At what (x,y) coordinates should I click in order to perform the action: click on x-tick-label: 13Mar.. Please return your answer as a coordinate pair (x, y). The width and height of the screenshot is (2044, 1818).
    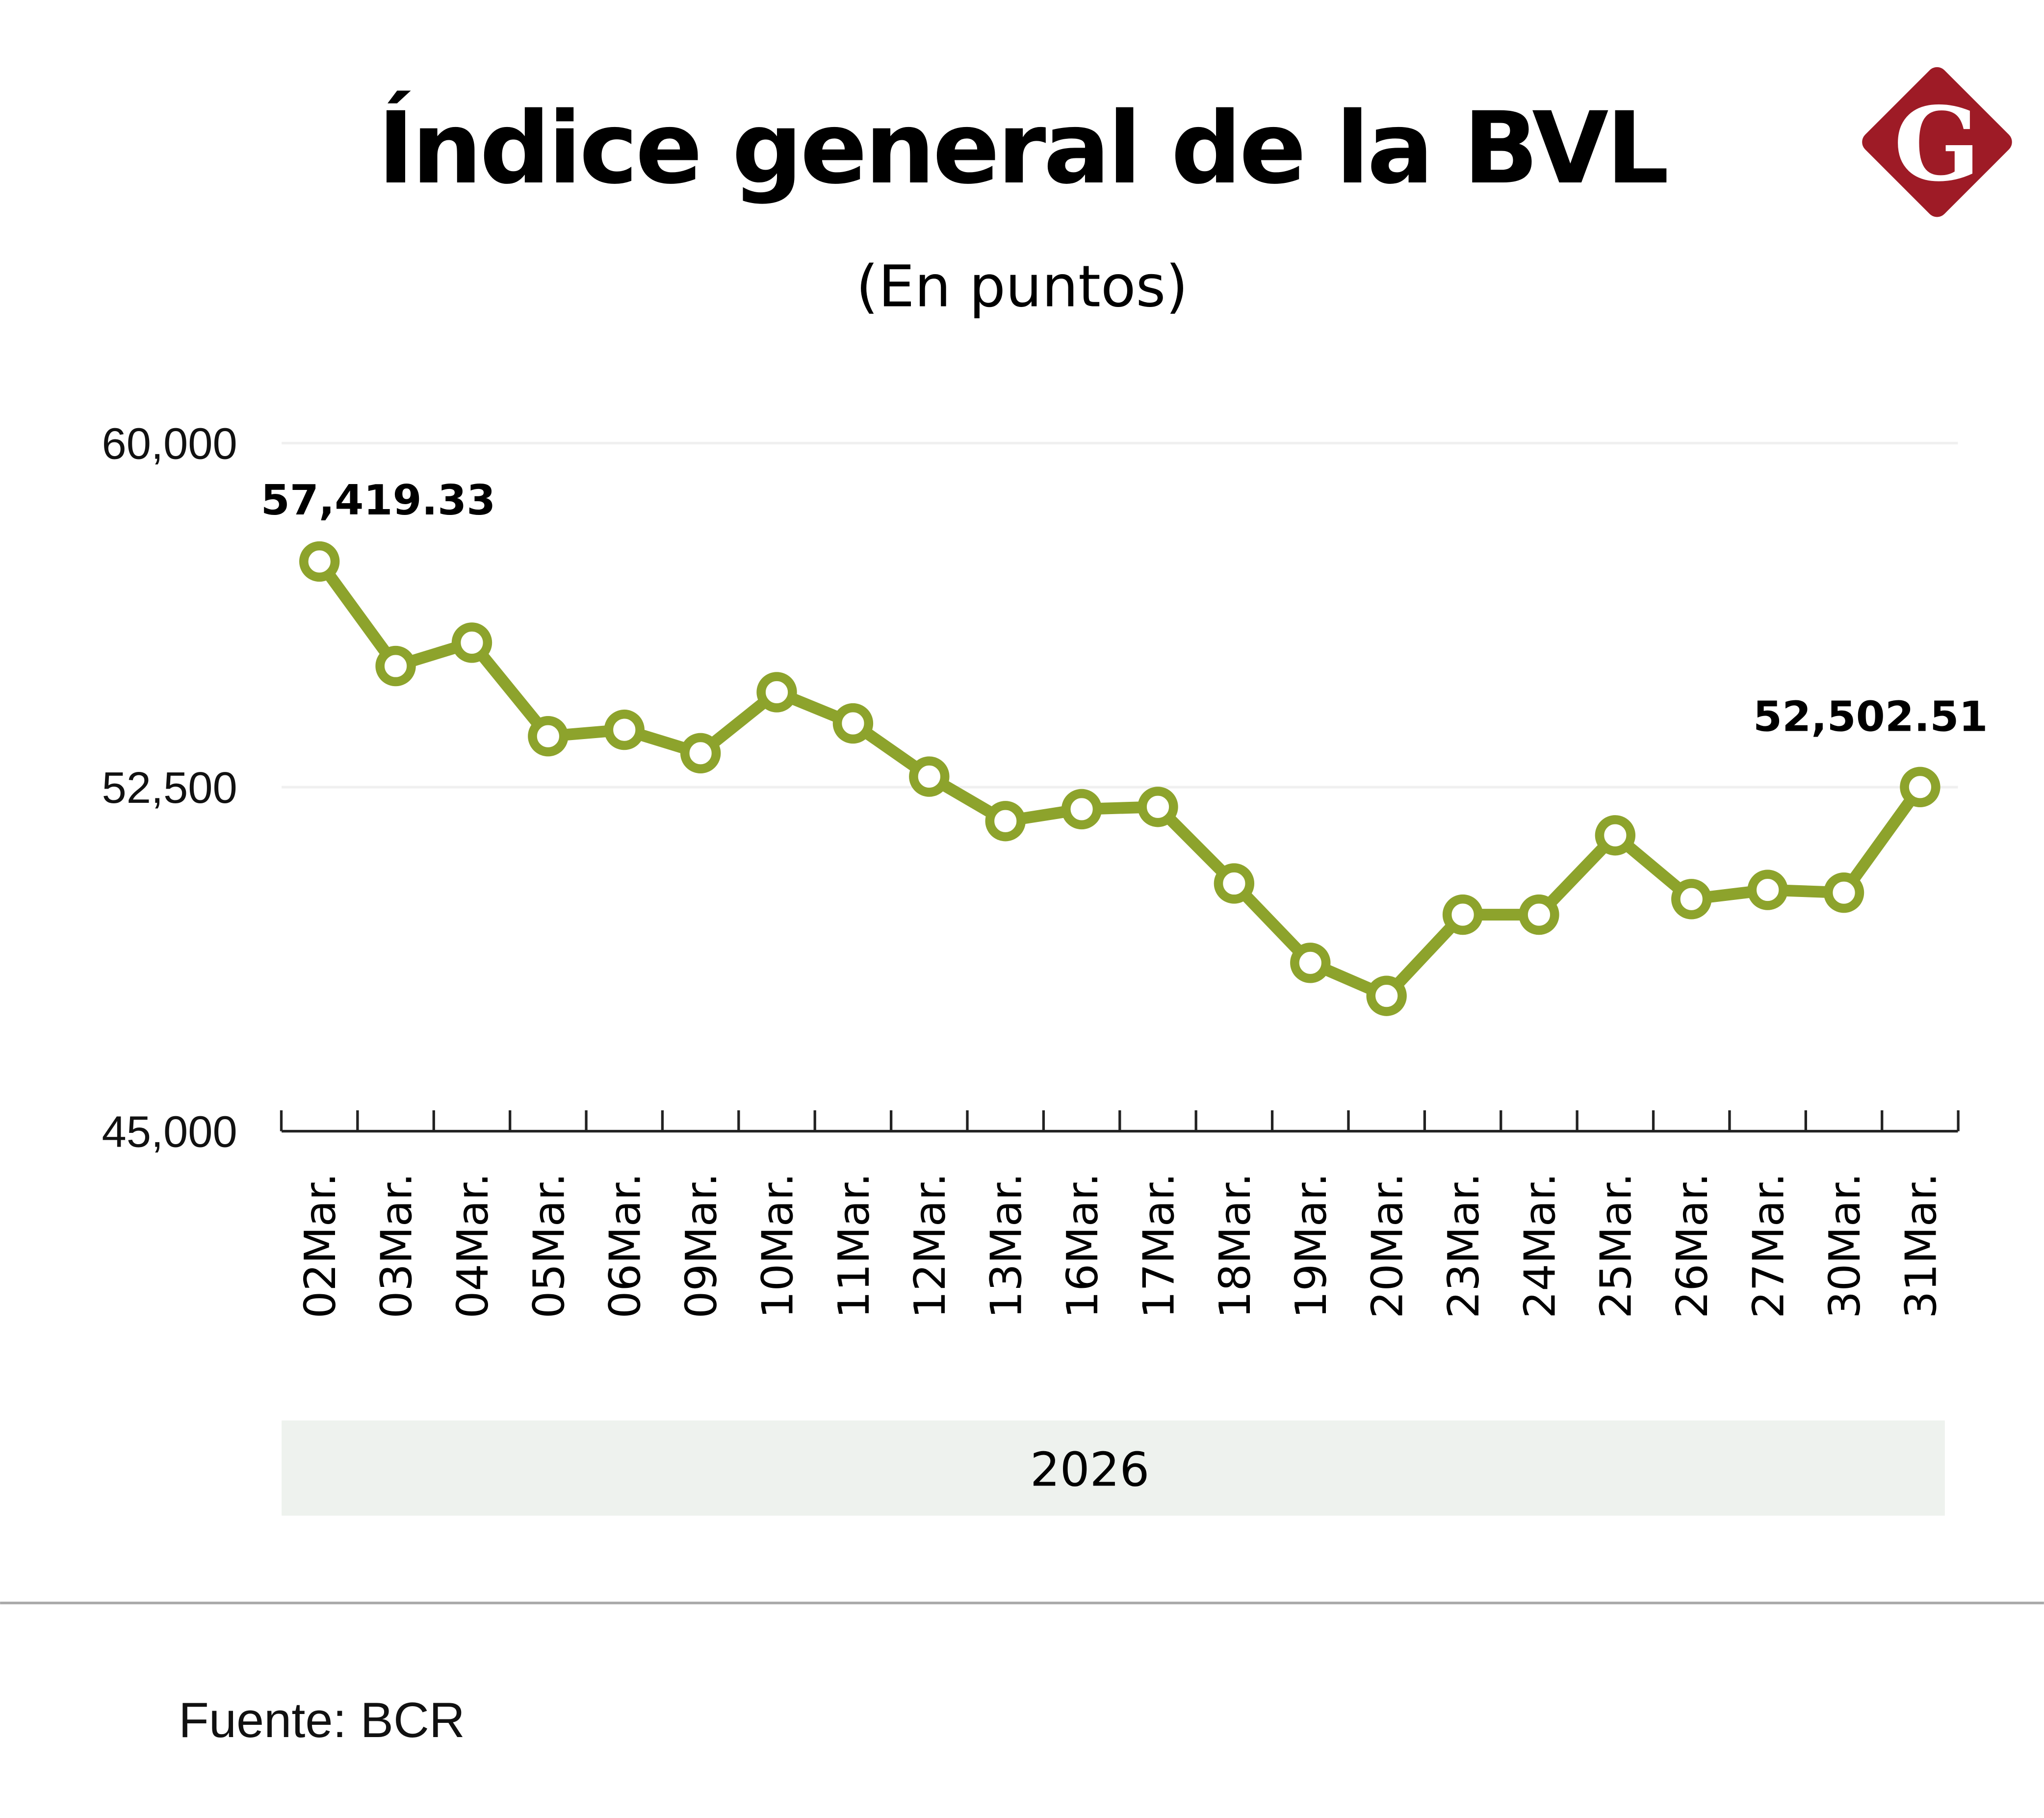
    Looking at the image, I should click on (1007, 1246).